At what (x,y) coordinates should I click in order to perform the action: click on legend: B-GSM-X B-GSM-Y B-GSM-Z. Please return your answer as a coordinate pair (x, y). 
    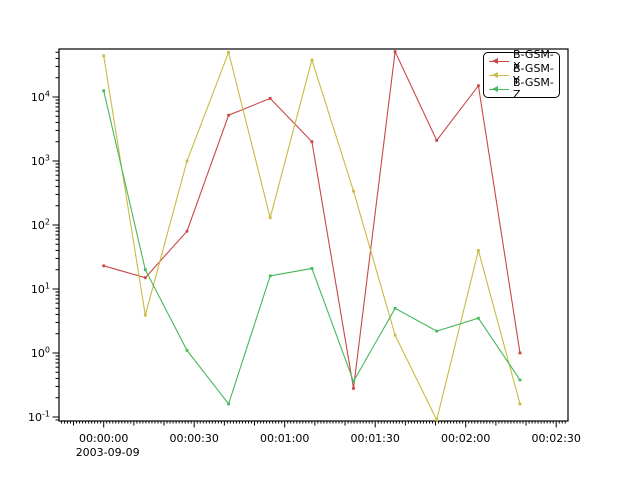
    Looking at the image, I should click on (521, 75).